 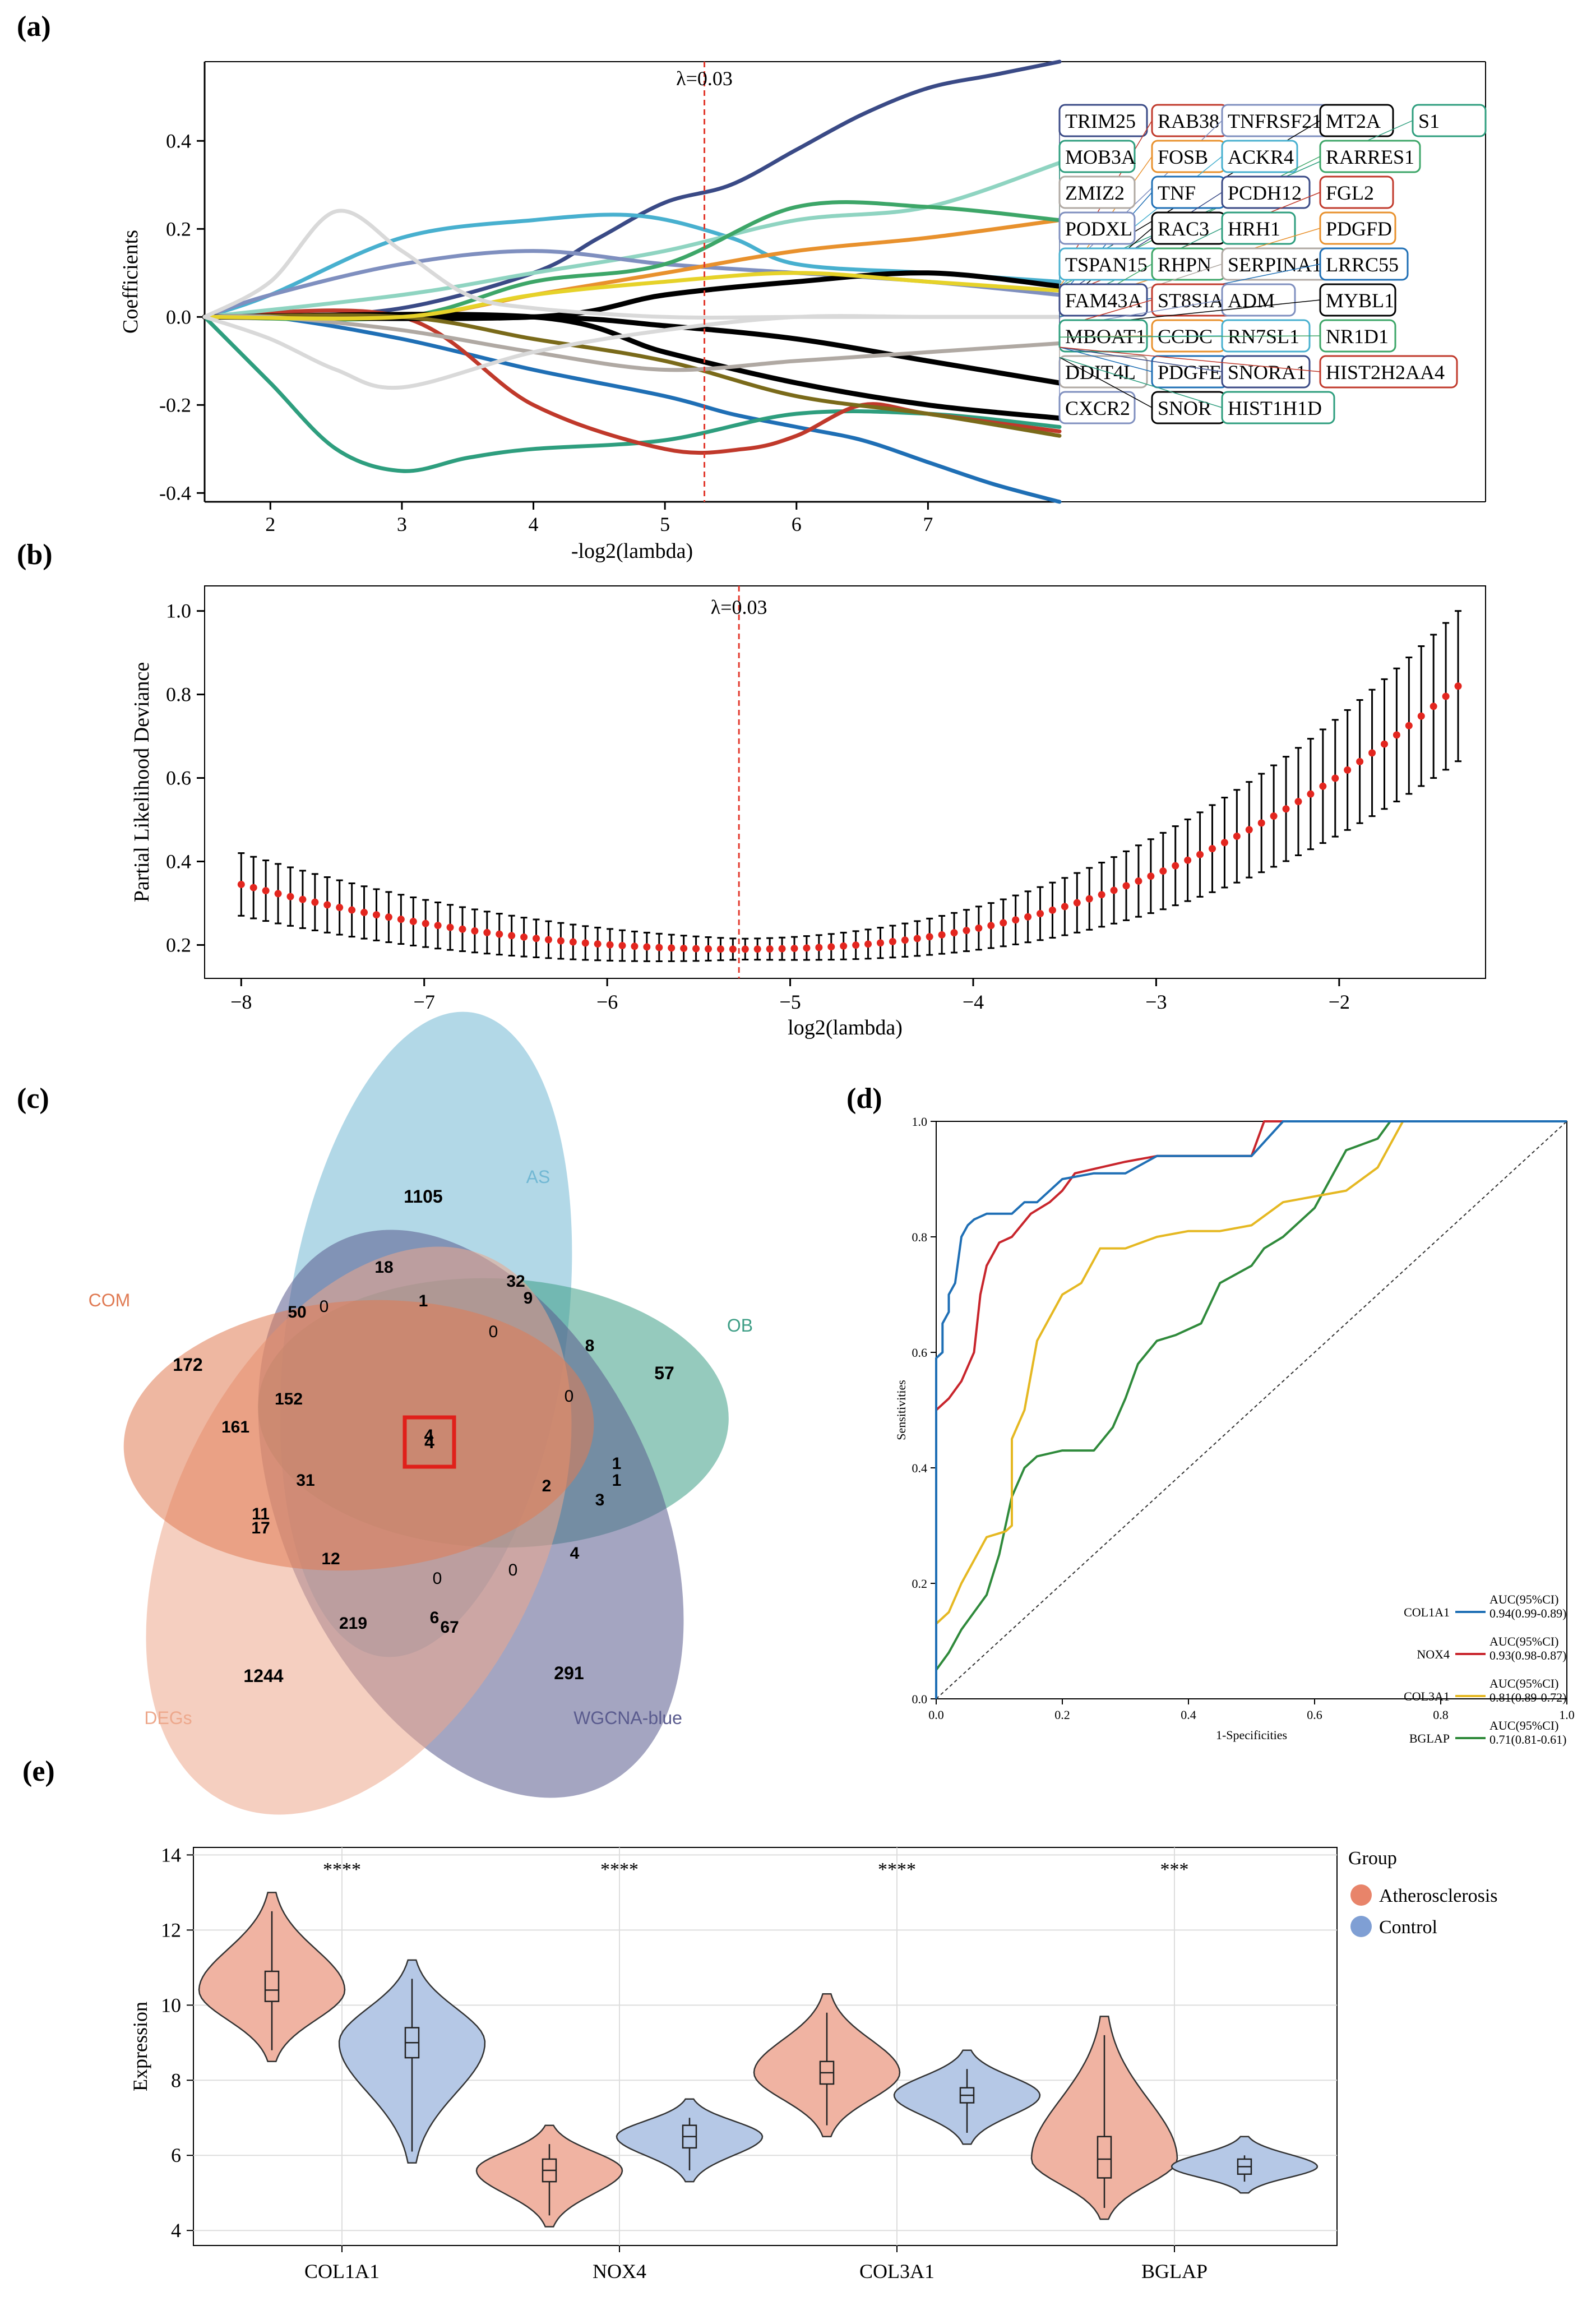 What do you see at coordinates (1427, 1696) in the screenshot?
I see `legend-gene: COL3A1` at bounding box center [1427, 1696].